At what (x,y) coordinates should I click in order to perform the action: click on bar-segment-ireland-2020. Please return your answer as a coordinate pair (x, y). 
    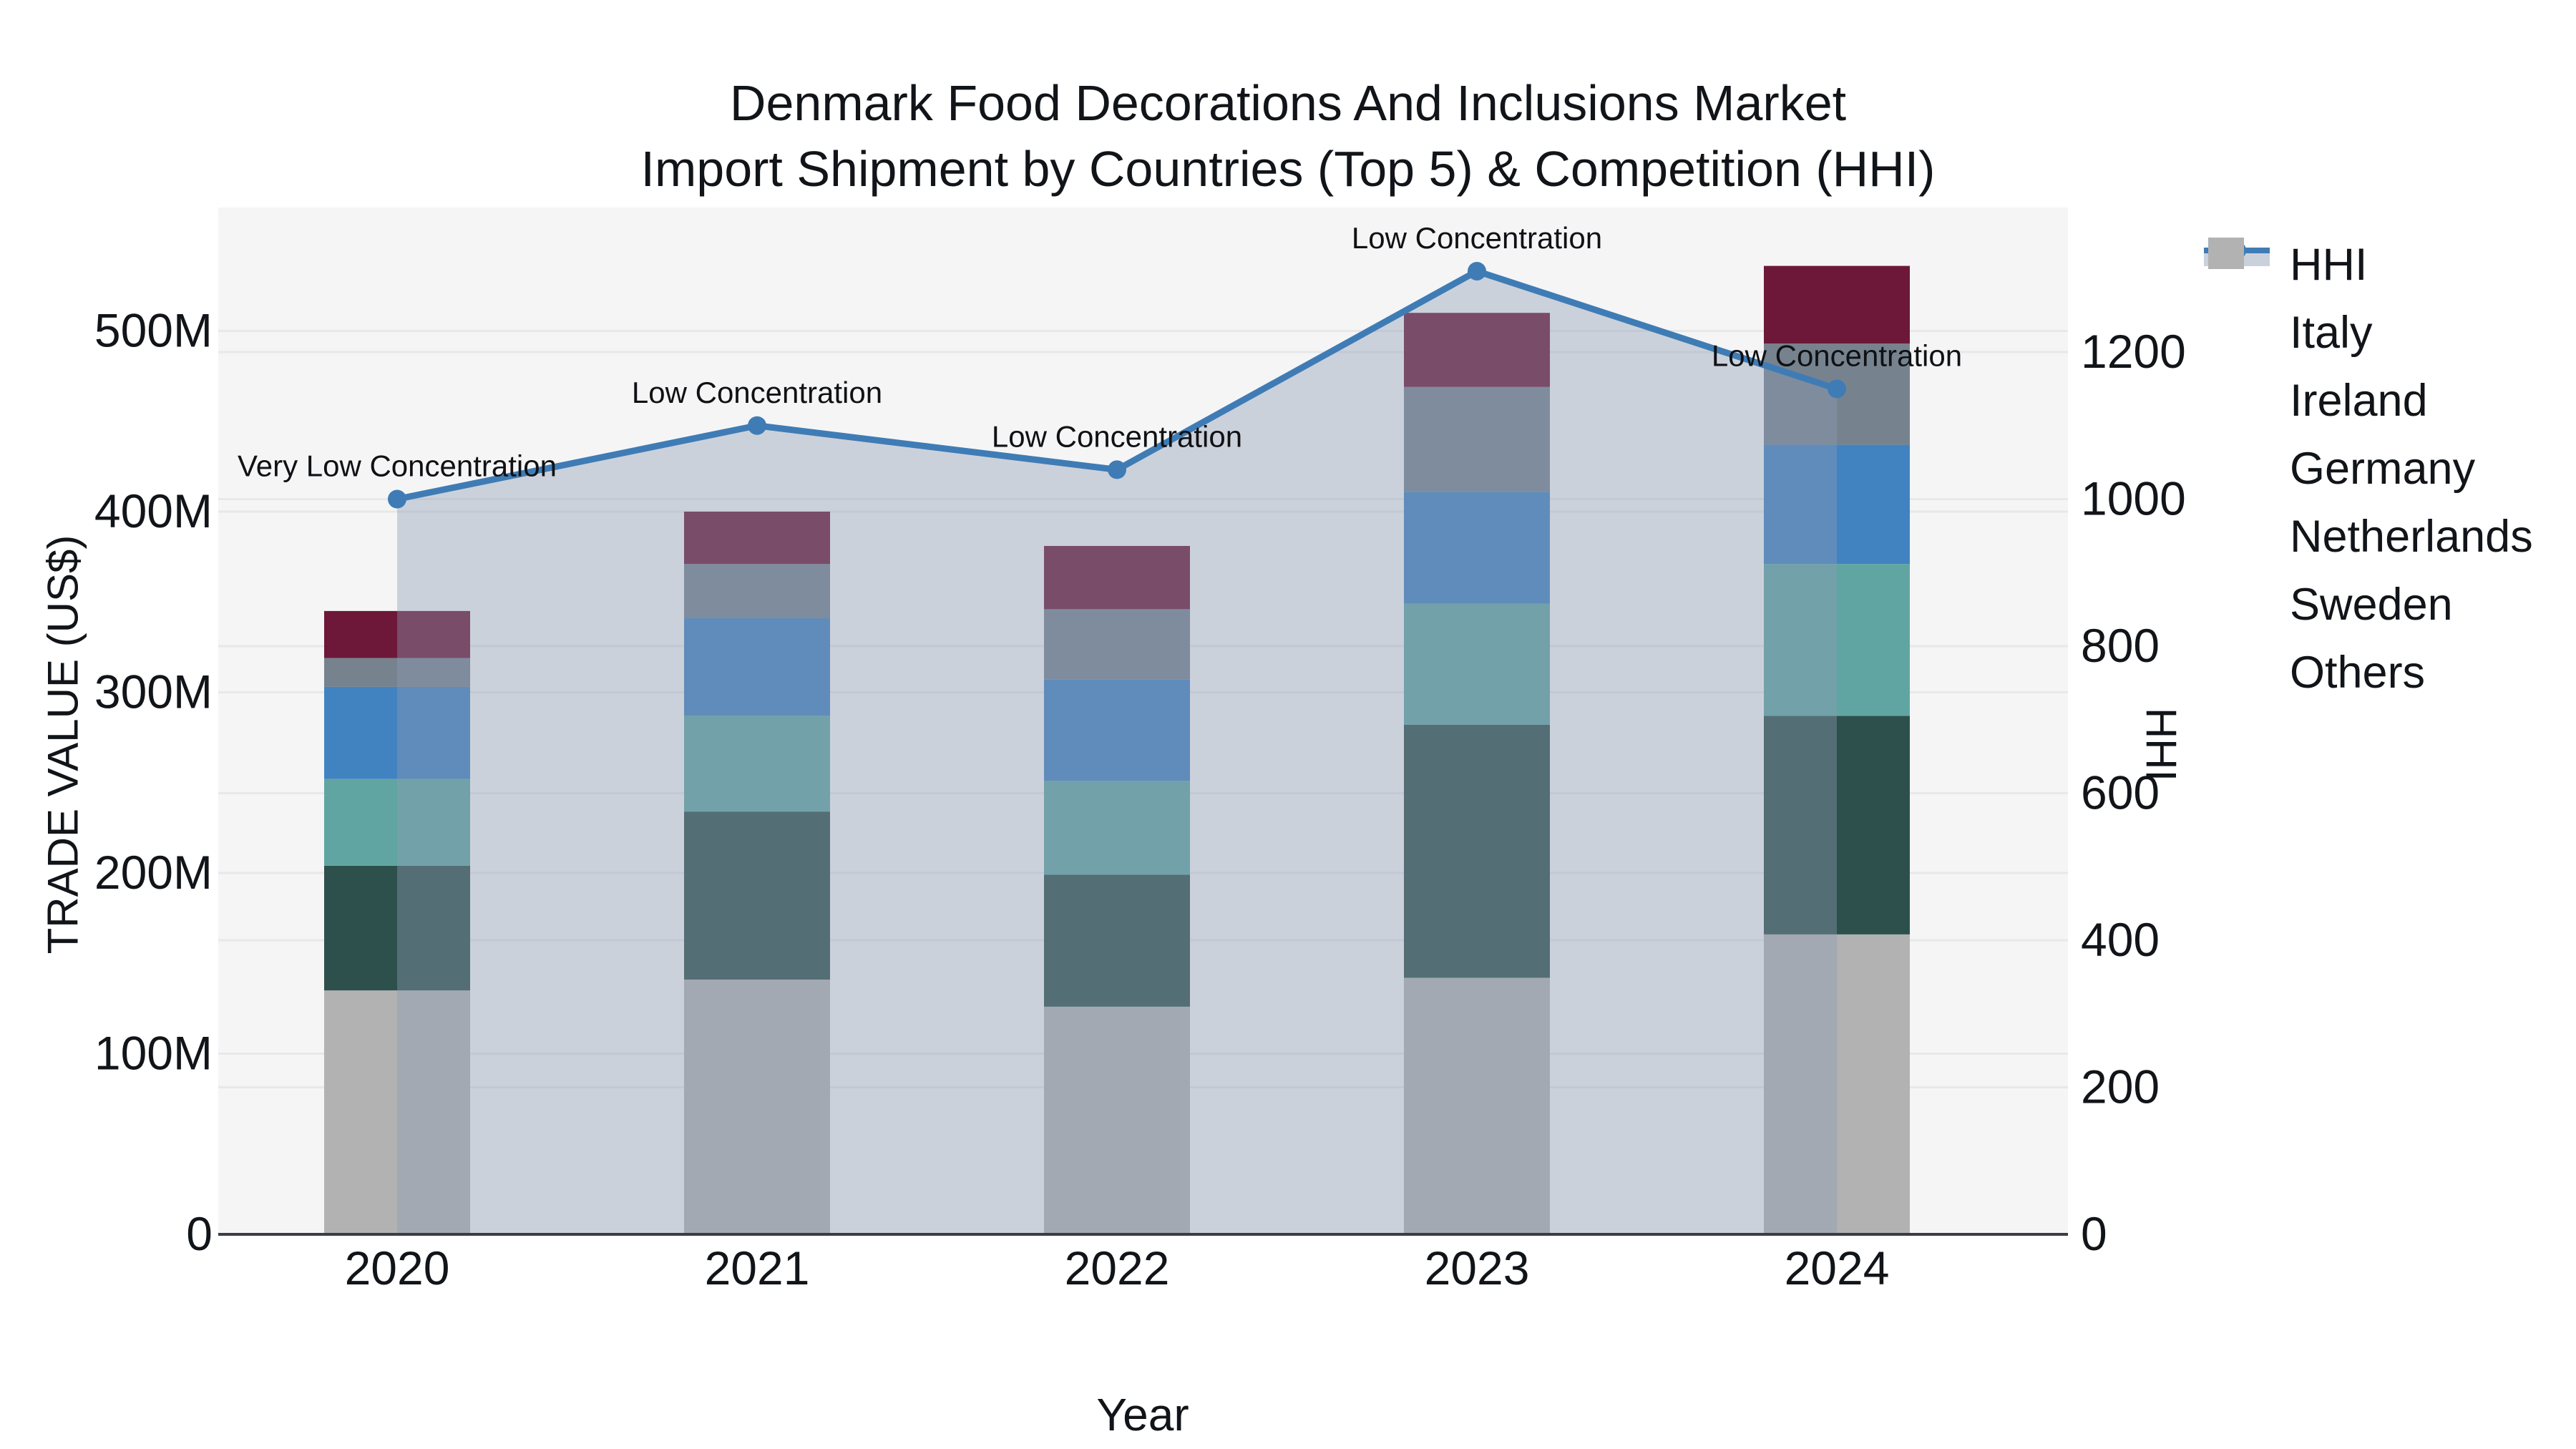
    Looking at the image, I should click on (397, 672).